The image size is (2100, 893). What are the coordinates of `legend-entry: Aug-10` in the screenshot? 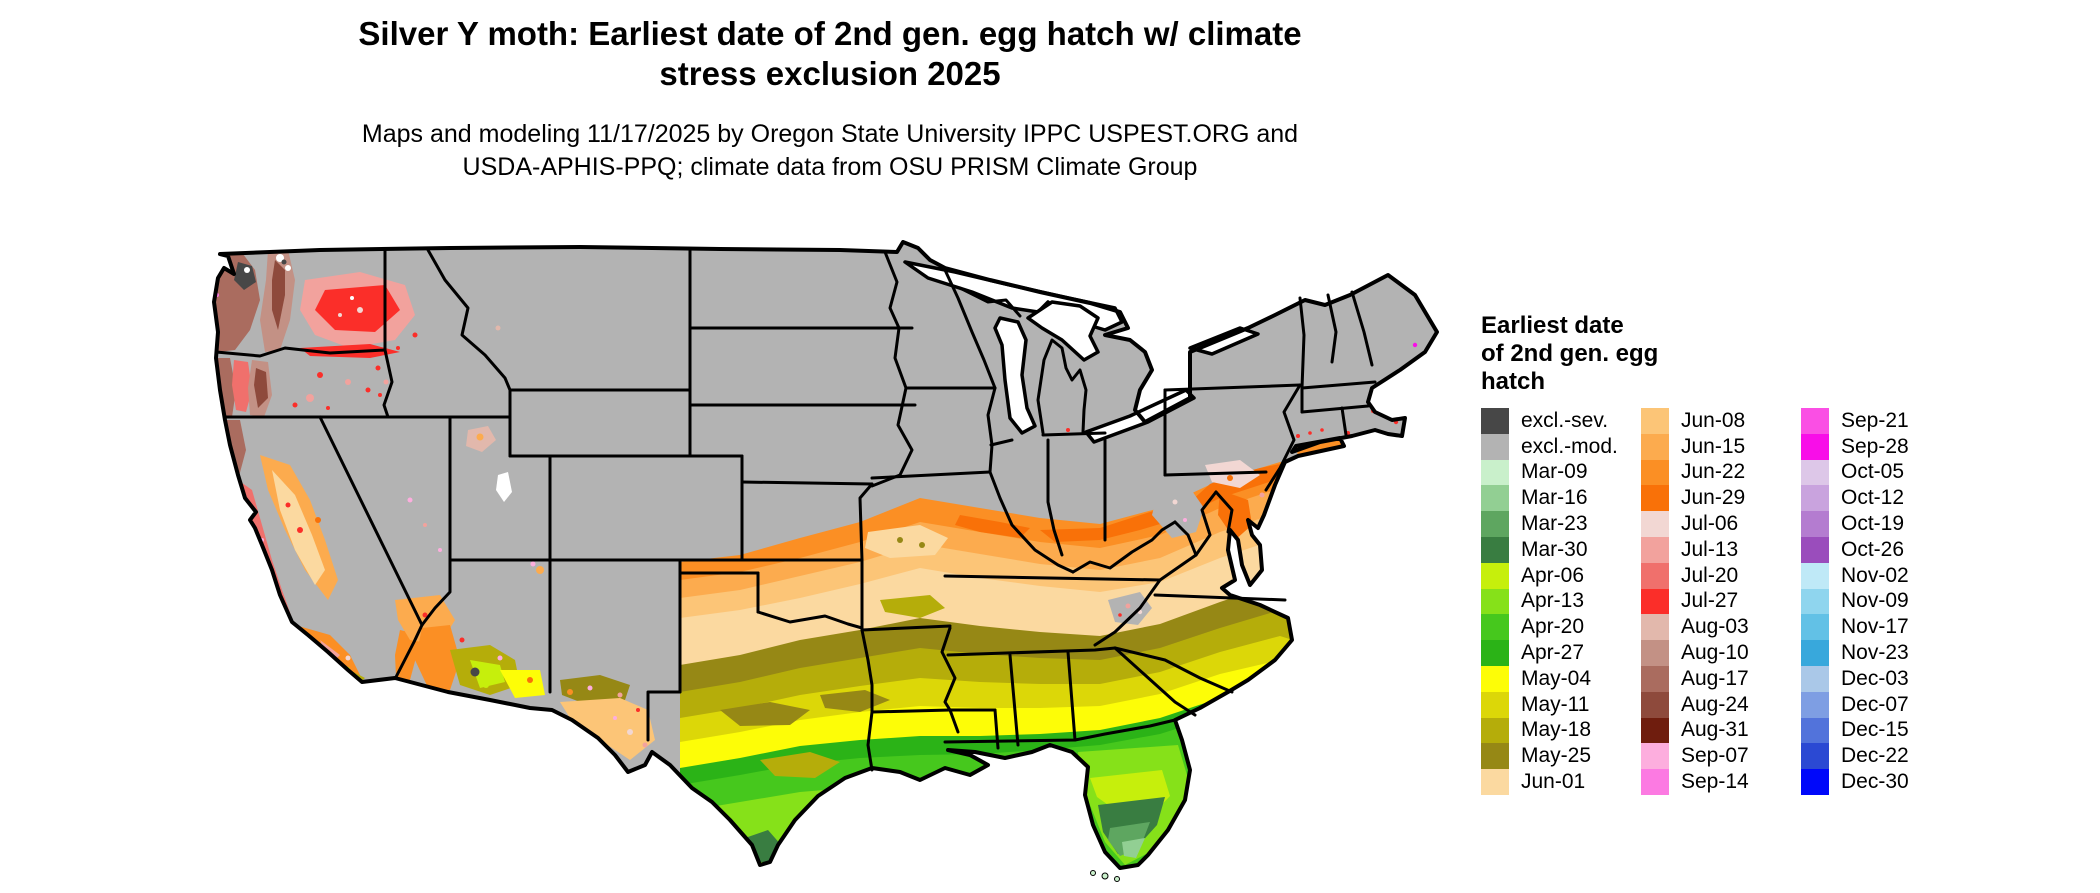 It's located at (1721, 653).